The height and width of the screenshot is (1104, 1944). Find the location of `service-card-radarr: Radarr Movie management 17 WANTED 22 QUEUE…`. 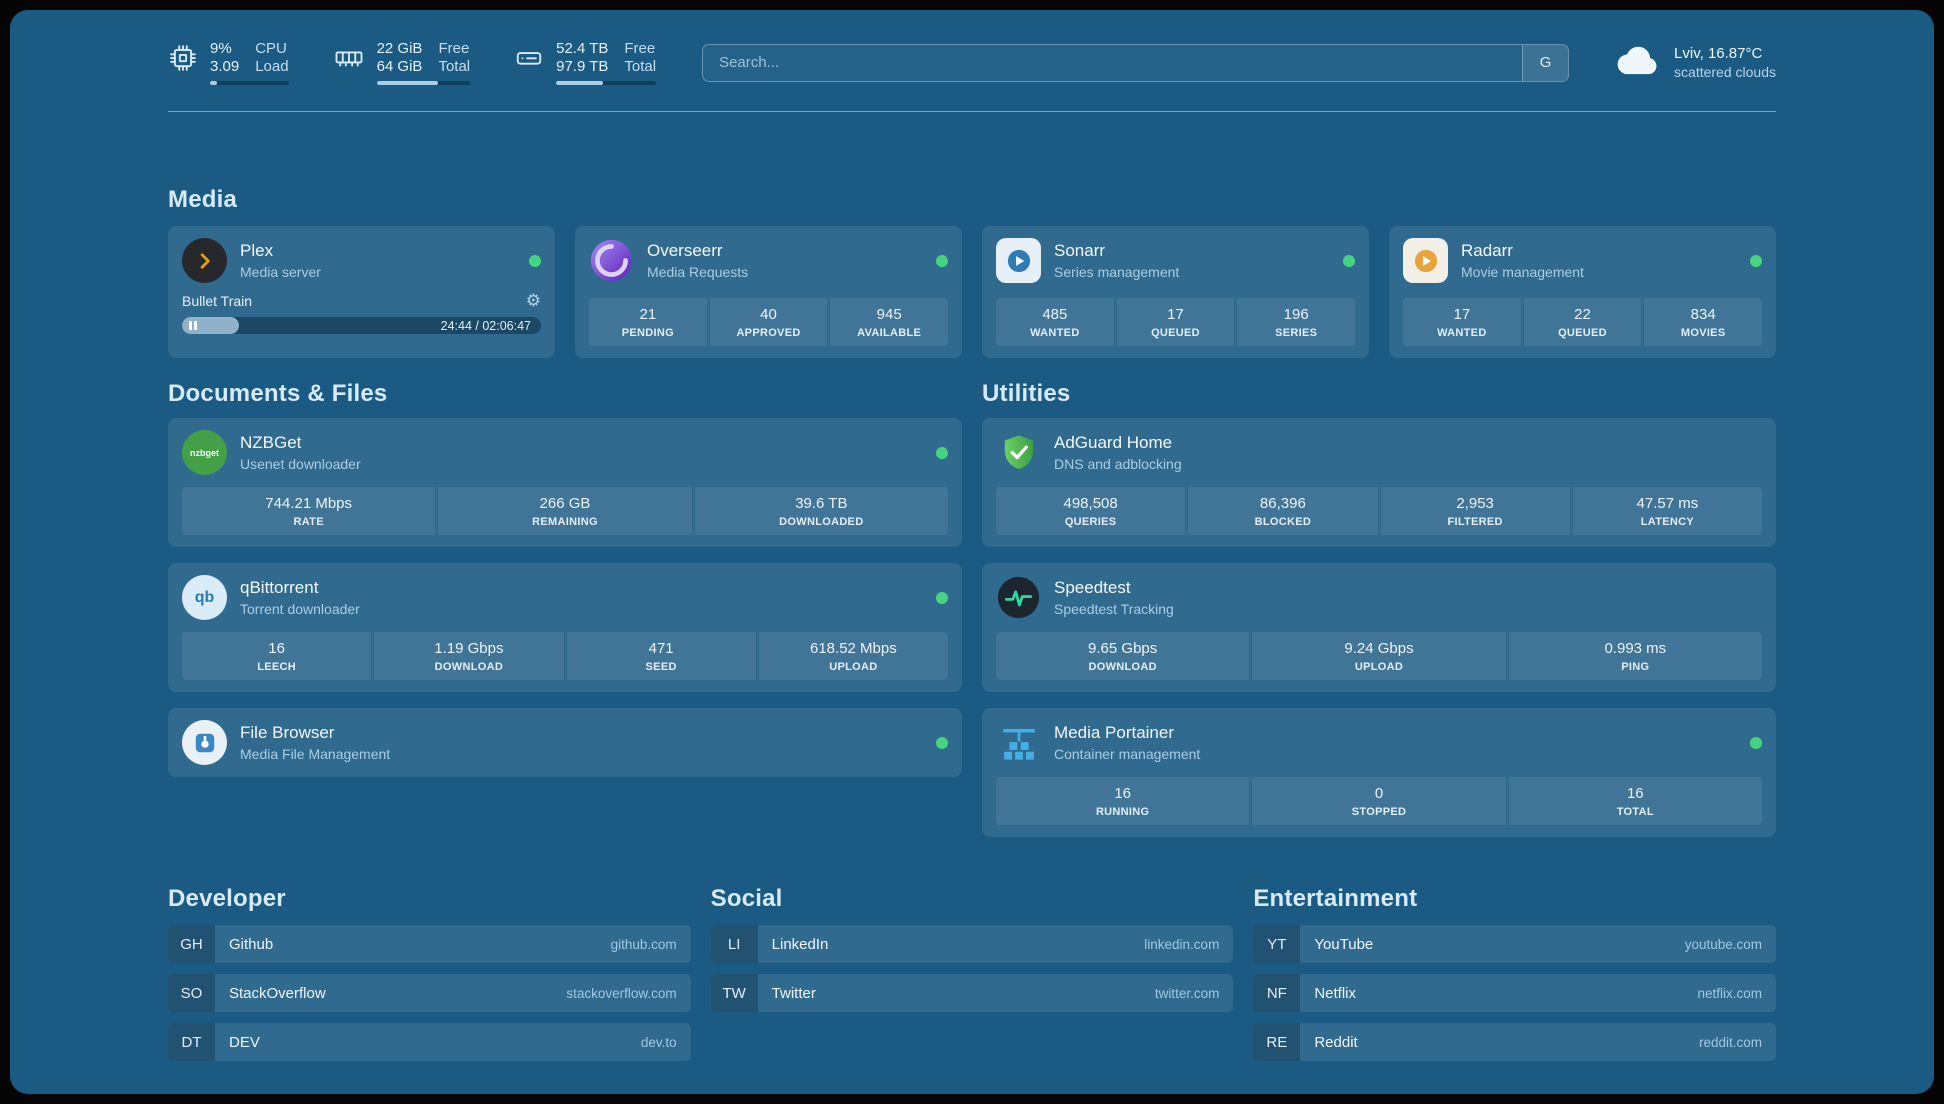

service-card-radarr: Radarr Movie management 17 WANTED 22 QUEUE… is located at coordinates (1582, 292).